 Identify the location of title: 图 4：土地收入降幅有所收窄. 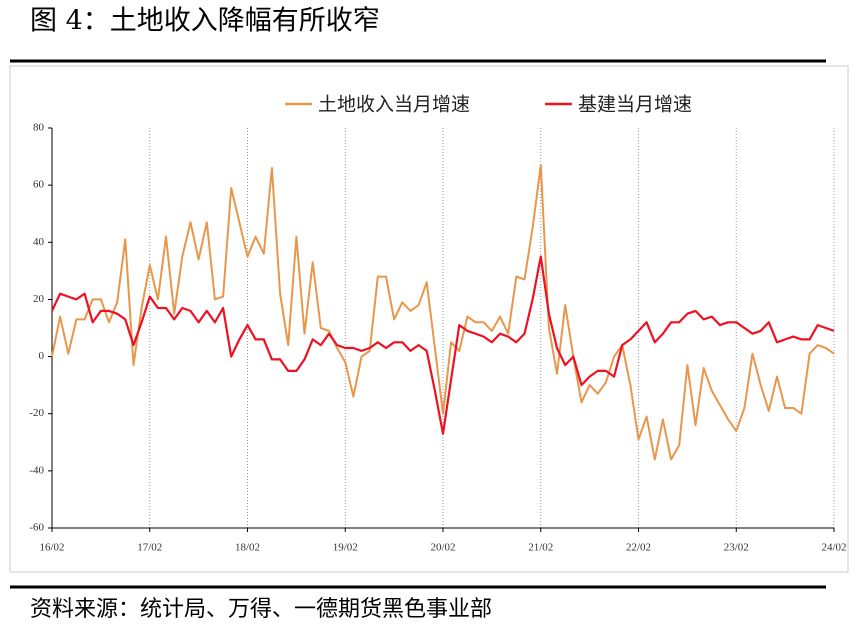
(205, 21).